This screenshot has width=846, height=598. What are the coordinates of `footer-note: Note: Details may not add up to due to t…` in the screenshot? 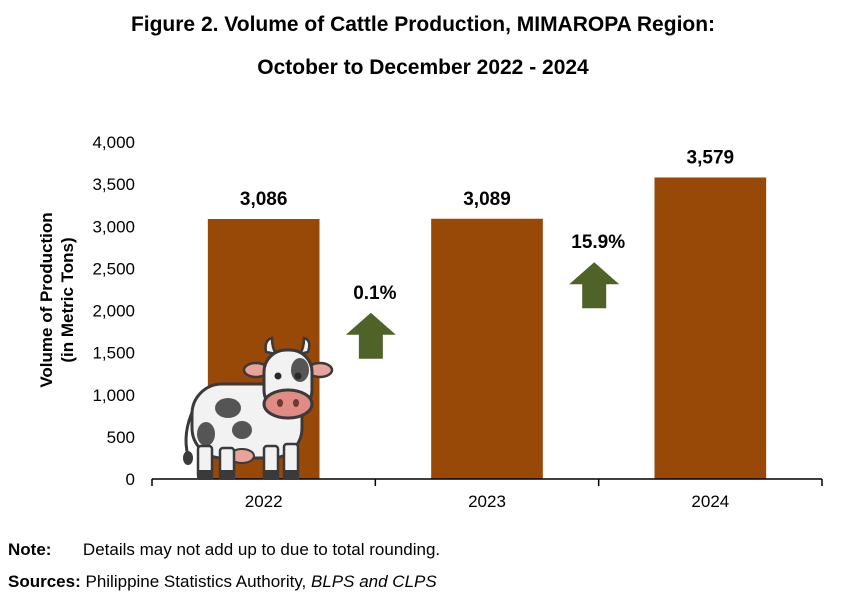 It's located at (224, 550).